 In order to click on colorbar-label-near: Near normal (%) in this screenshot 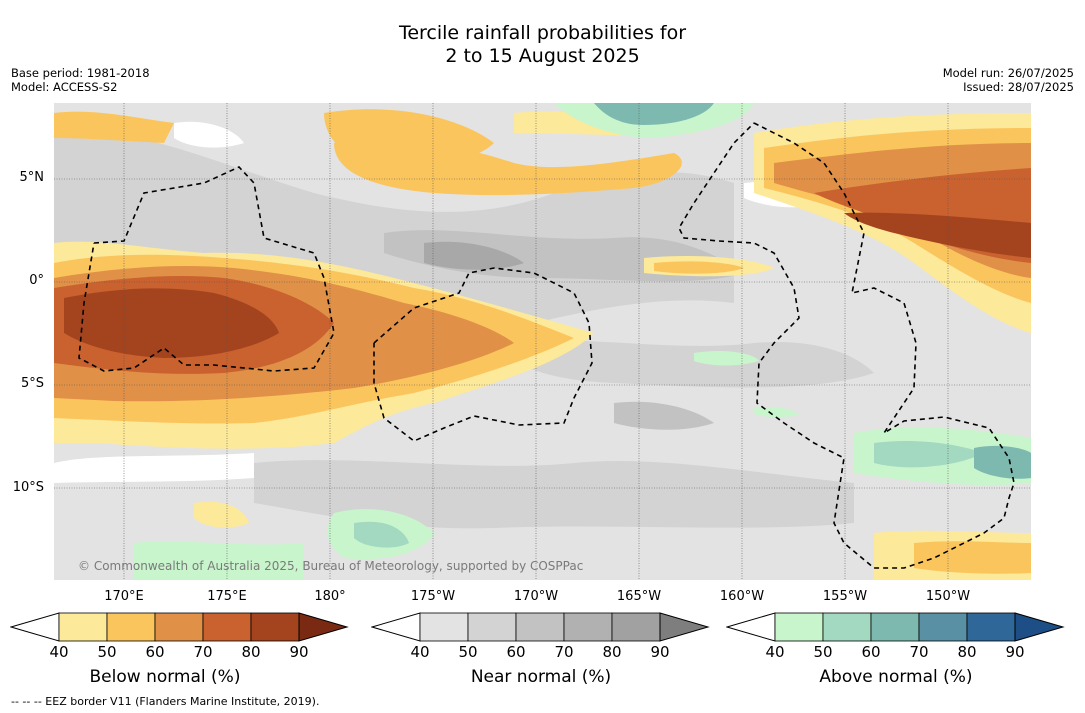, I will do `click(541, 677)`.